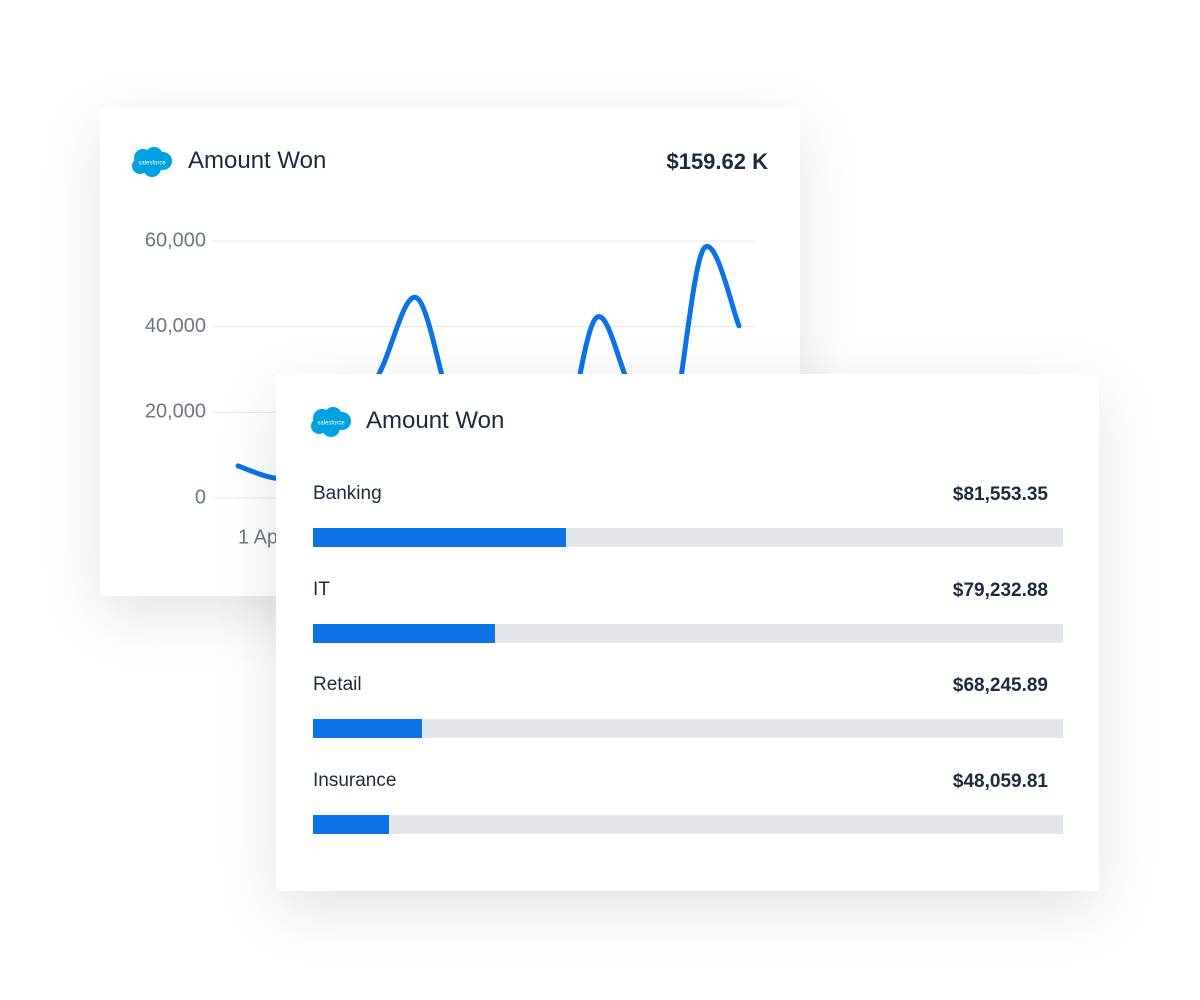 This screenshot has width=1200, height=1000. I want to click on x-tick-label: 1 Apr, so click(261, 537).